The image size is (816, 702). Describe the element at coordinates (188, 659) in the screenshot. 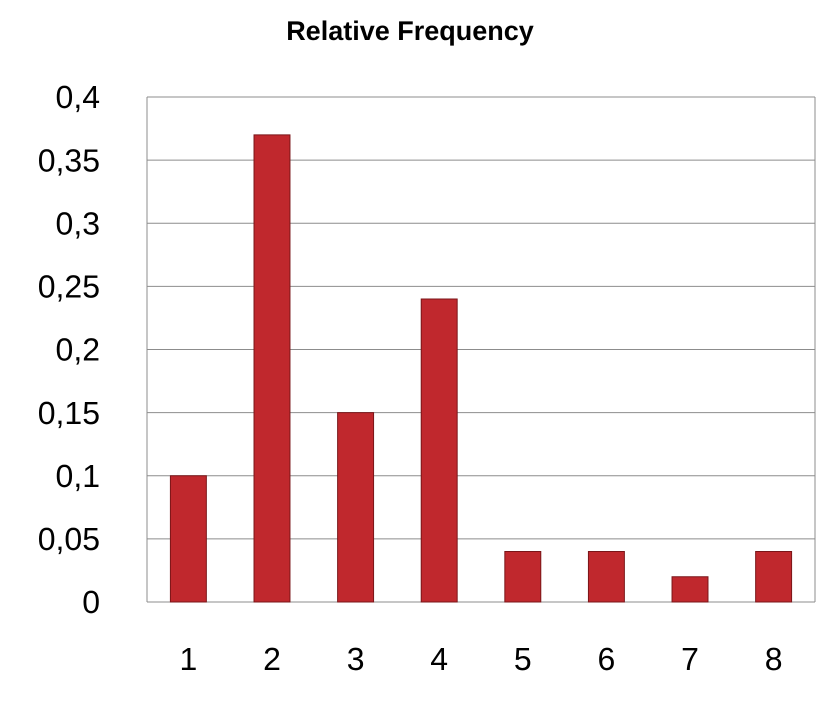

I see `x-tick-label: 1` at that location.